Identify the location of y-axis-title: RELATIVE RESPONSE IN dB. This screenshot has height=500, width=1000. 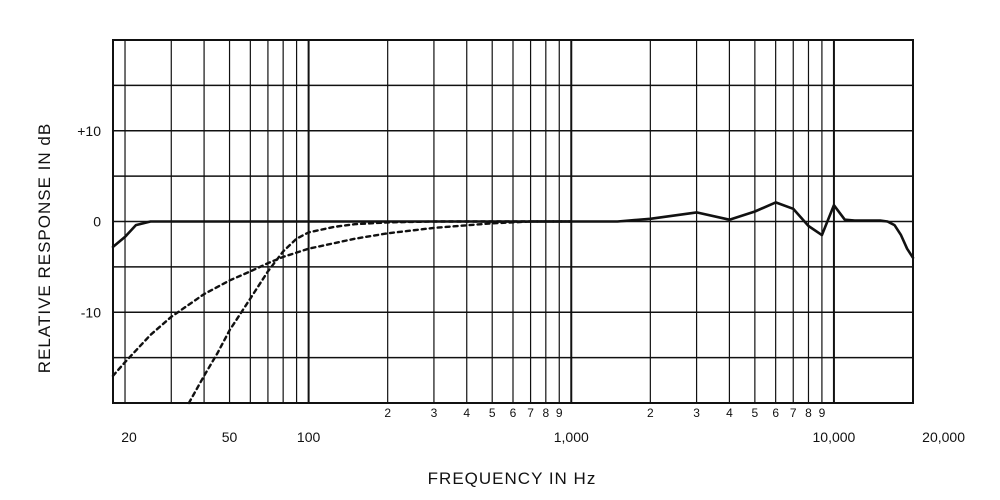
(44, 248).